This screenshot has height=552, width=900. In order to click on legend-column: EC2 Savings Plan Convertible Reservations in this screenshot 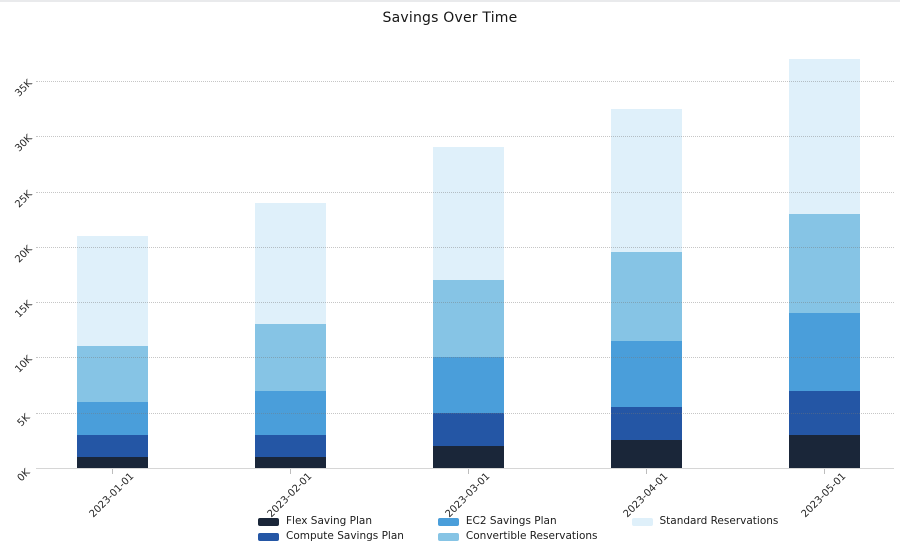, I will do `click(517, 528)`.